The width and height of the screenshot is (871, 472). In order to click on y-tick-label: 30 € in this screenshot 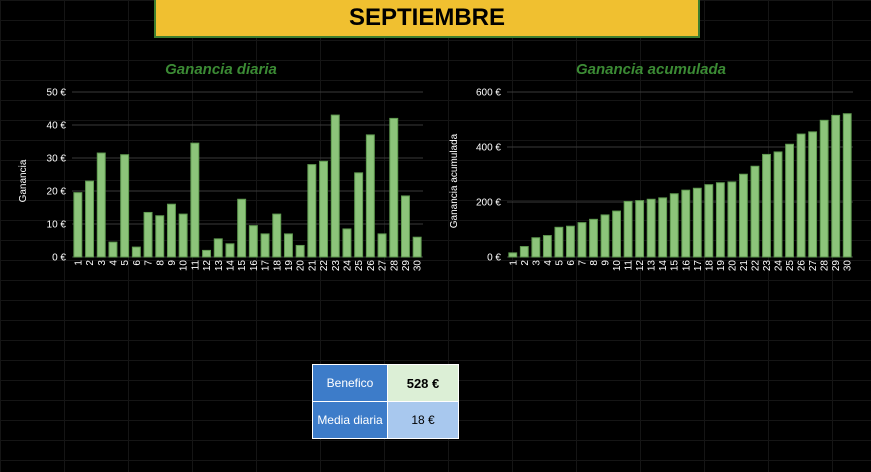, I will do `click(57, 159)`.